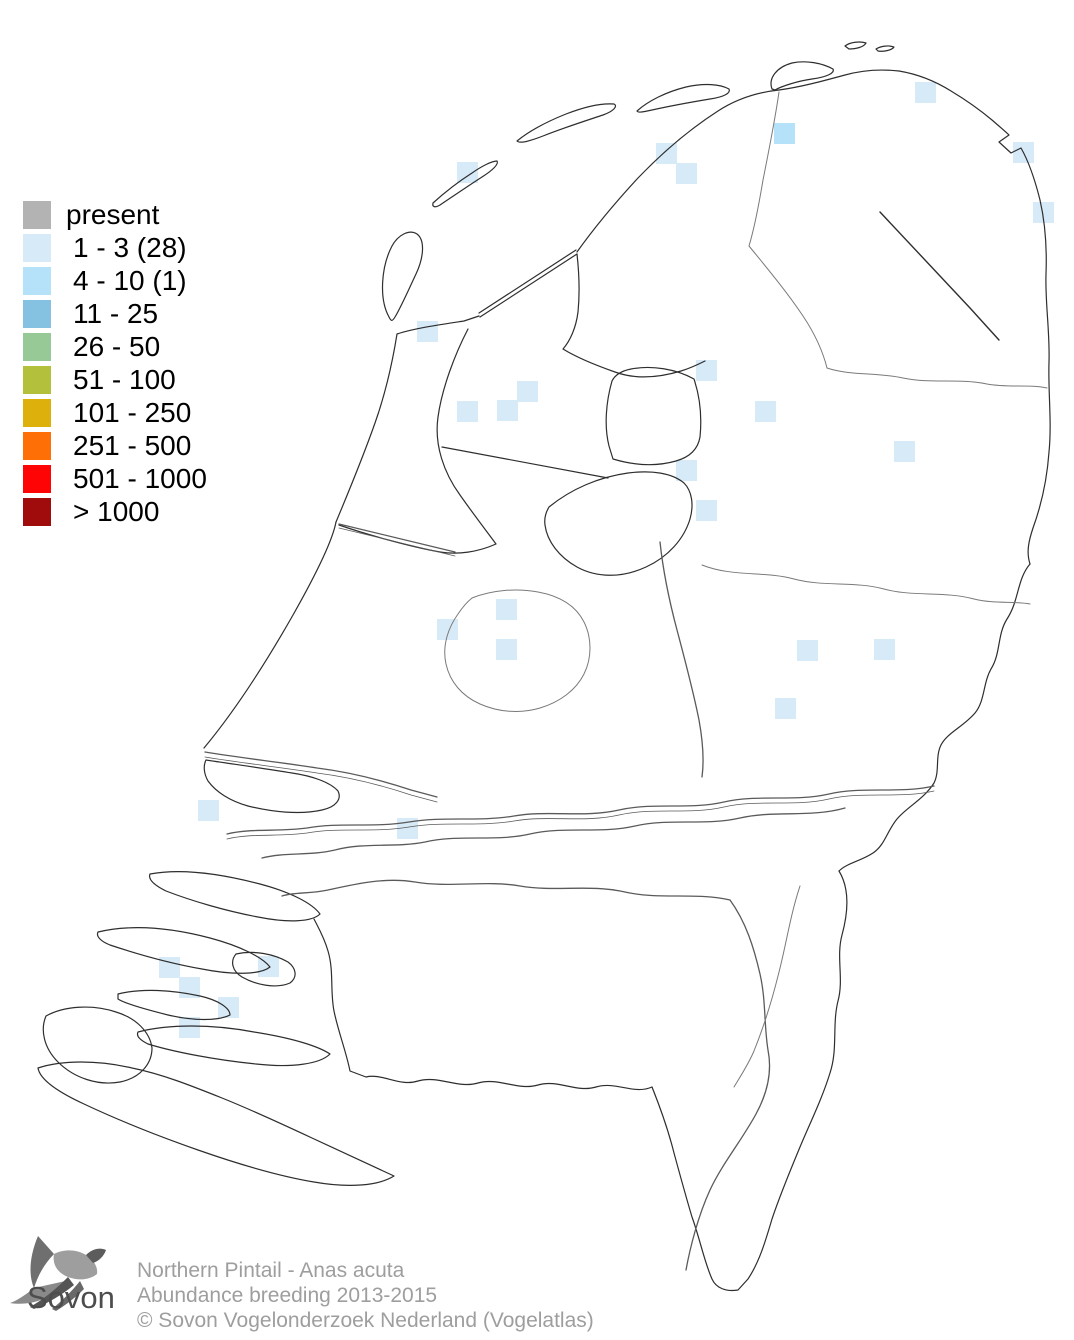 The height and width of the screenshot is (1340, 1074). Describe the element at coordinates (681, 659) in the screenshot. I see `river-ijssel` at that location.